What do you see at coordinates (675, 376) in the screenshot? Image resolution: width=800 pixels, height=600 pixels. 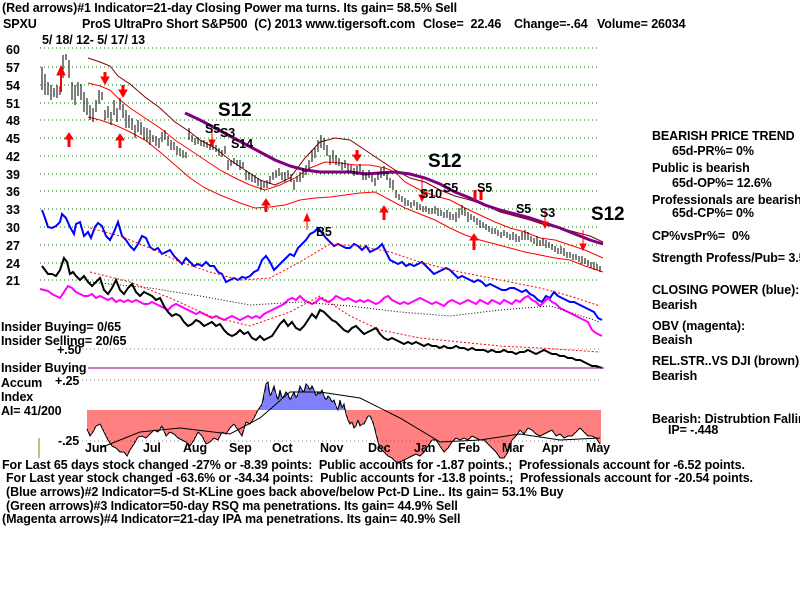 I see `relstr-value: Bearish` at bounding box center [675, 376].